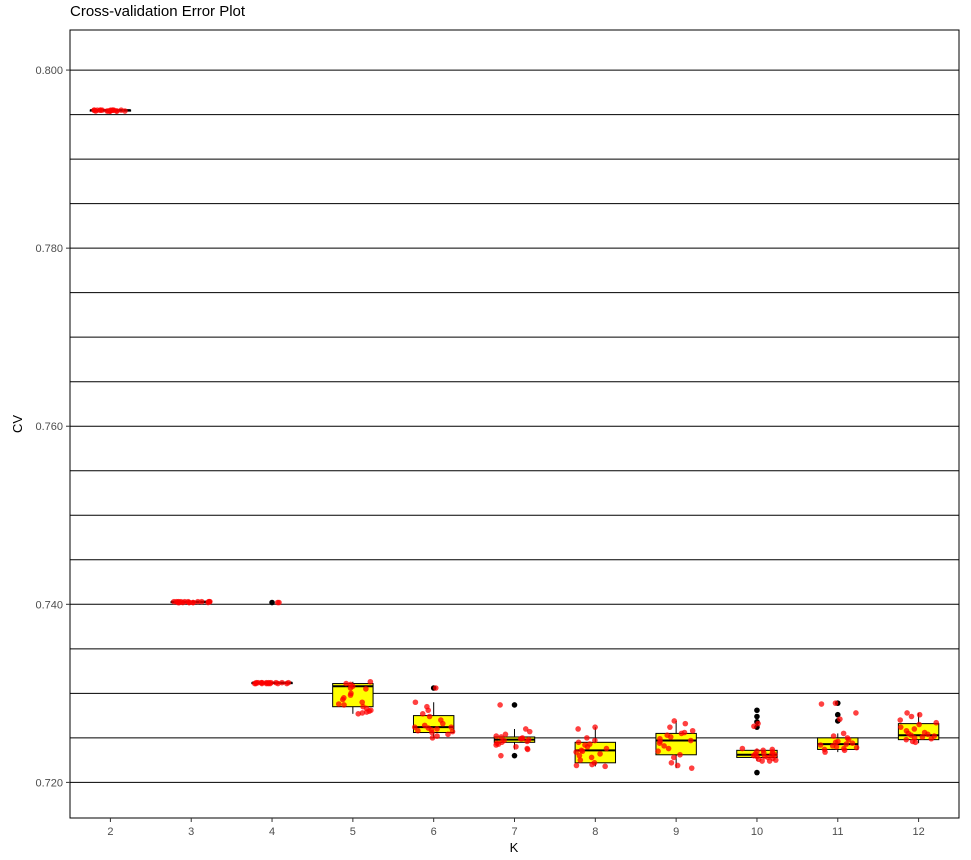 This screenshot has height=860, width=971. Describe the element at coordinates (49, 605) in the screenshot. I see `y-tick-label: 0.740` at that location.